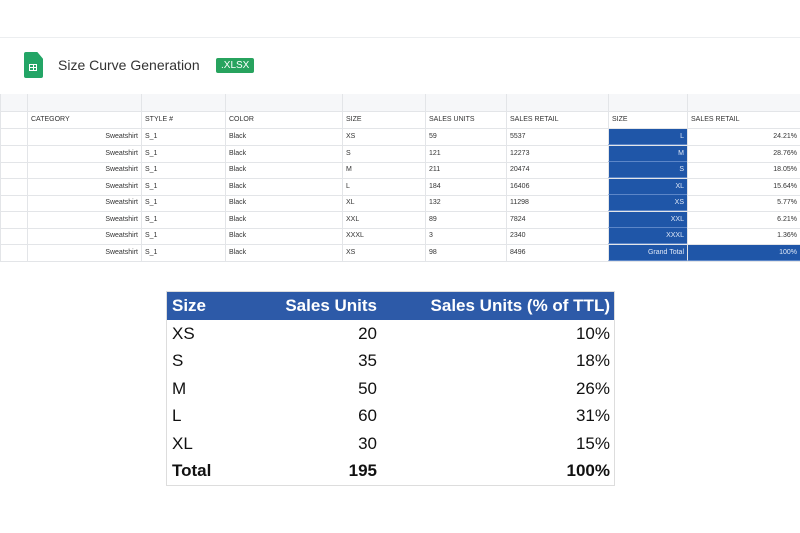  I want to click on cell: 6.21%, so click(743, 219).